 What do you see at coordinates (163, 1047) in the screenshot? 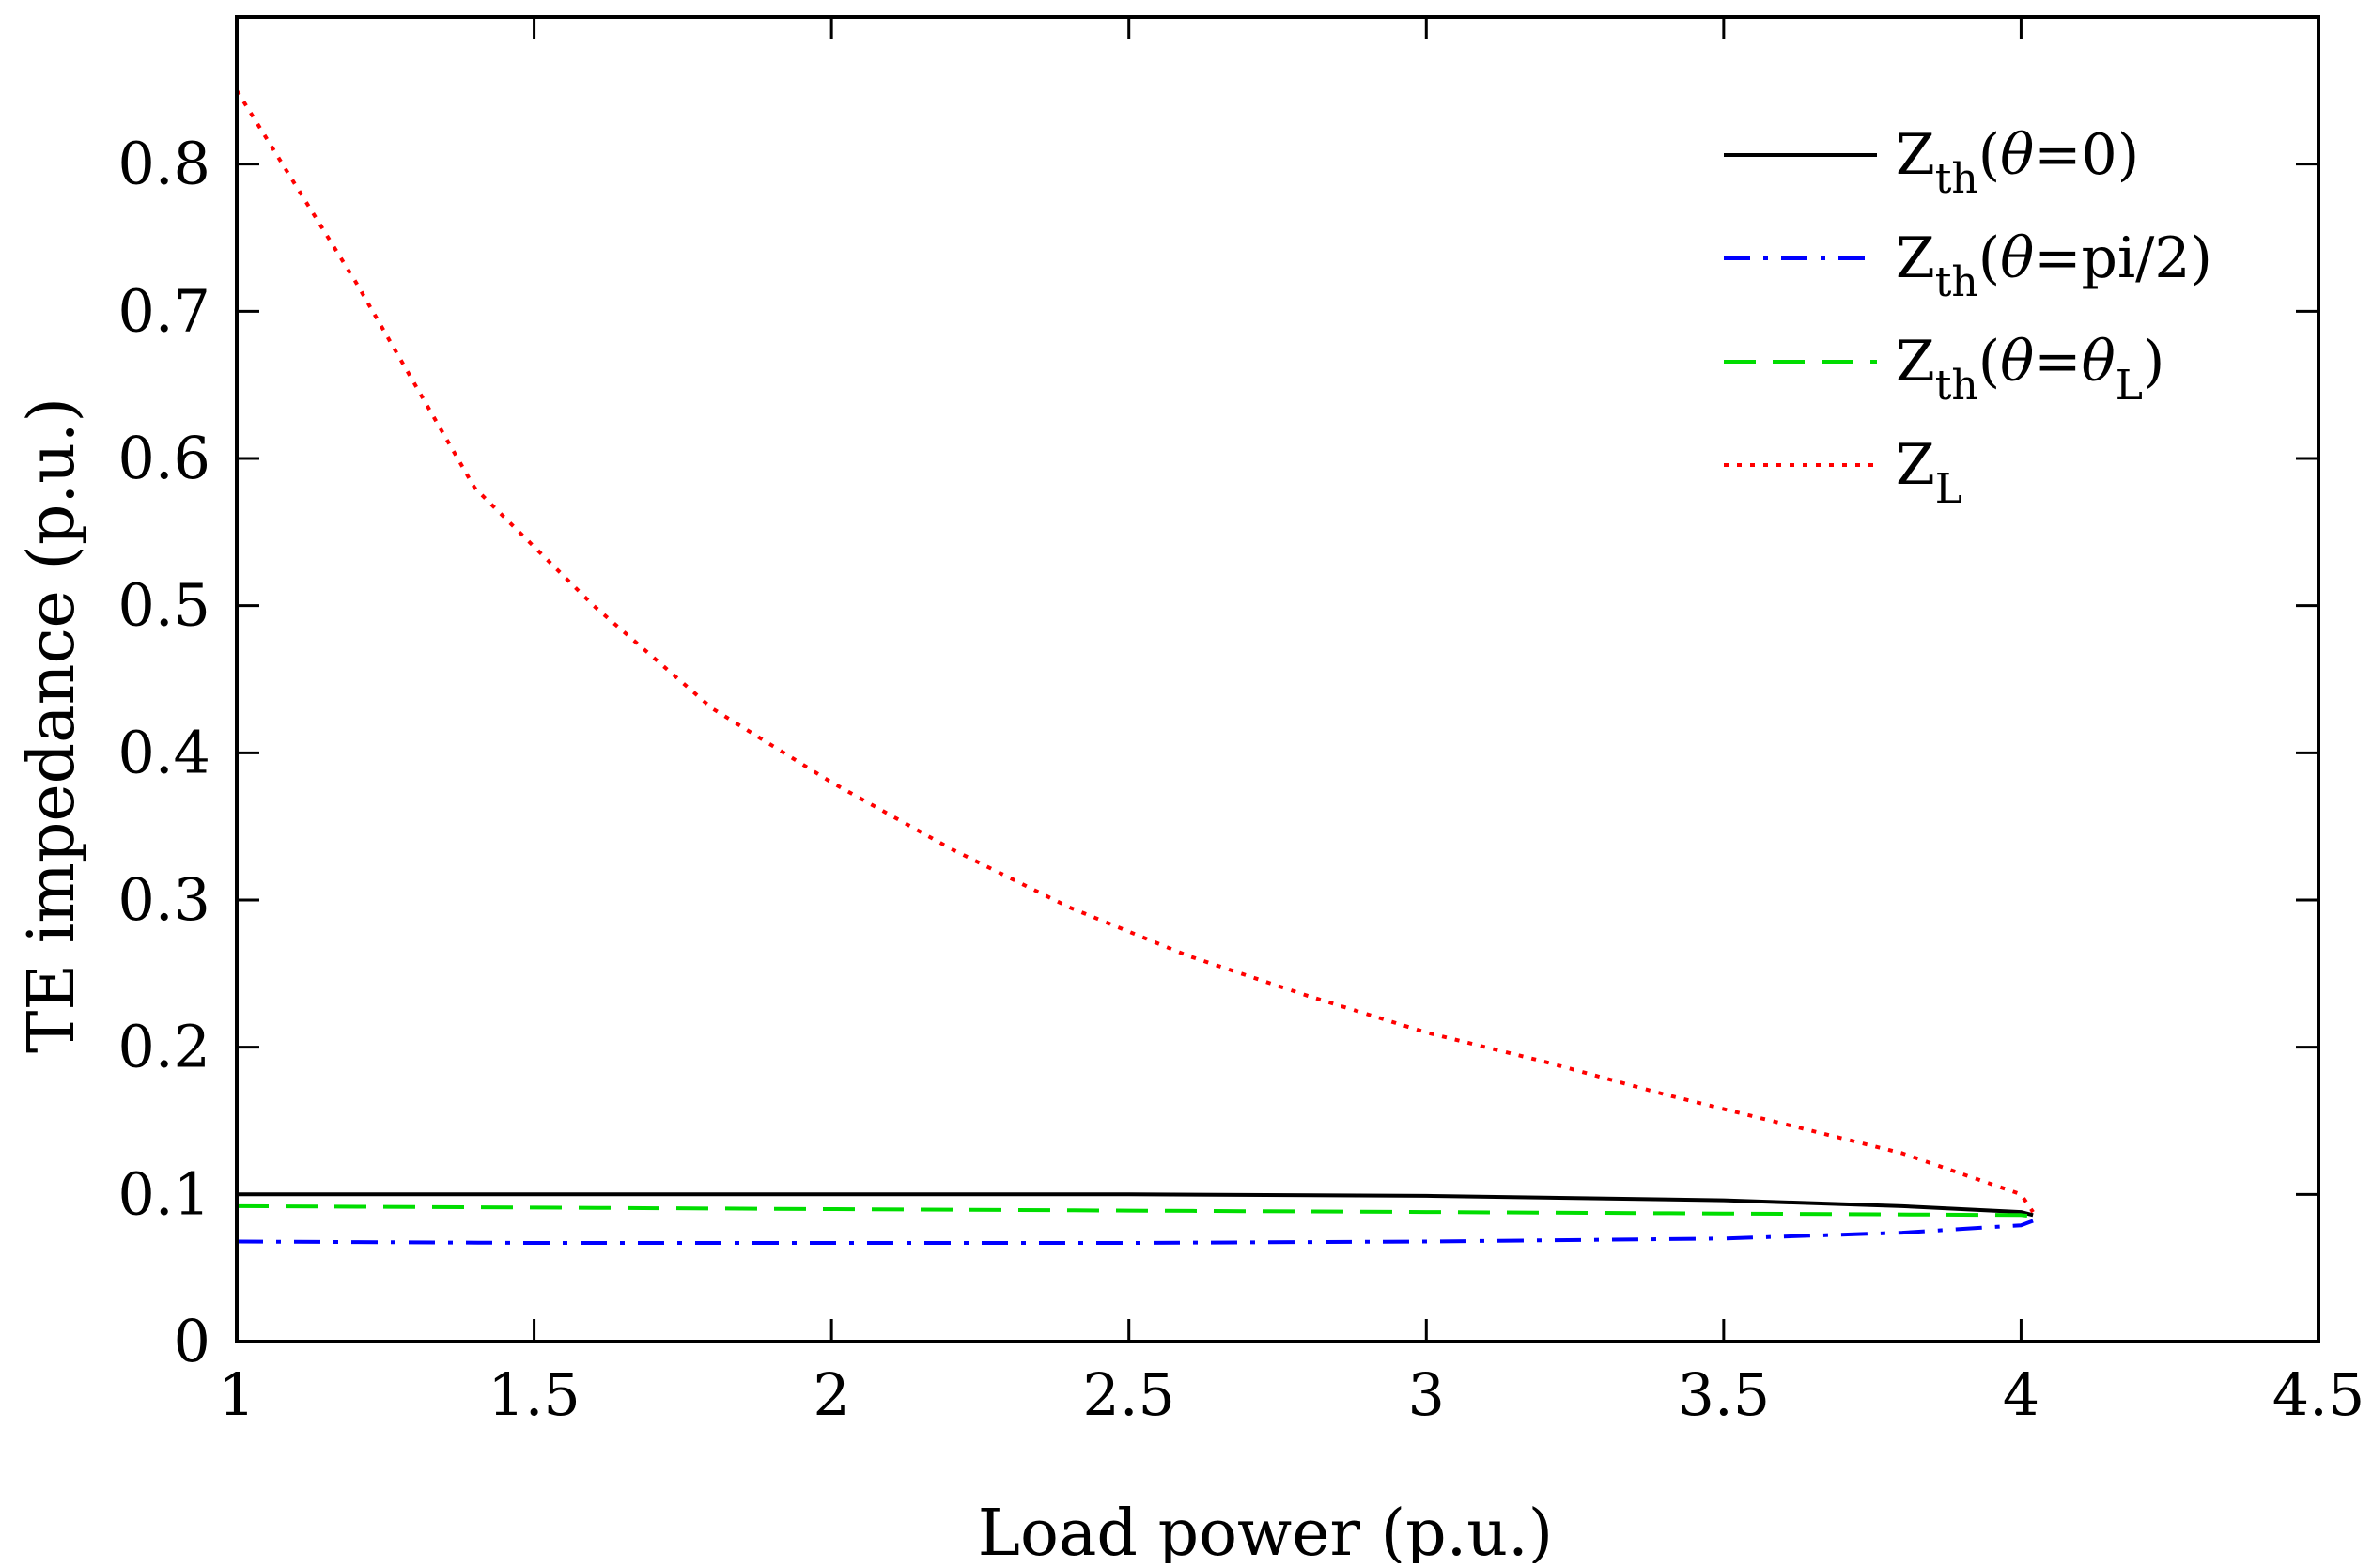
I see `y-tick-label: 0.2` at bounding box center [163, 1047].